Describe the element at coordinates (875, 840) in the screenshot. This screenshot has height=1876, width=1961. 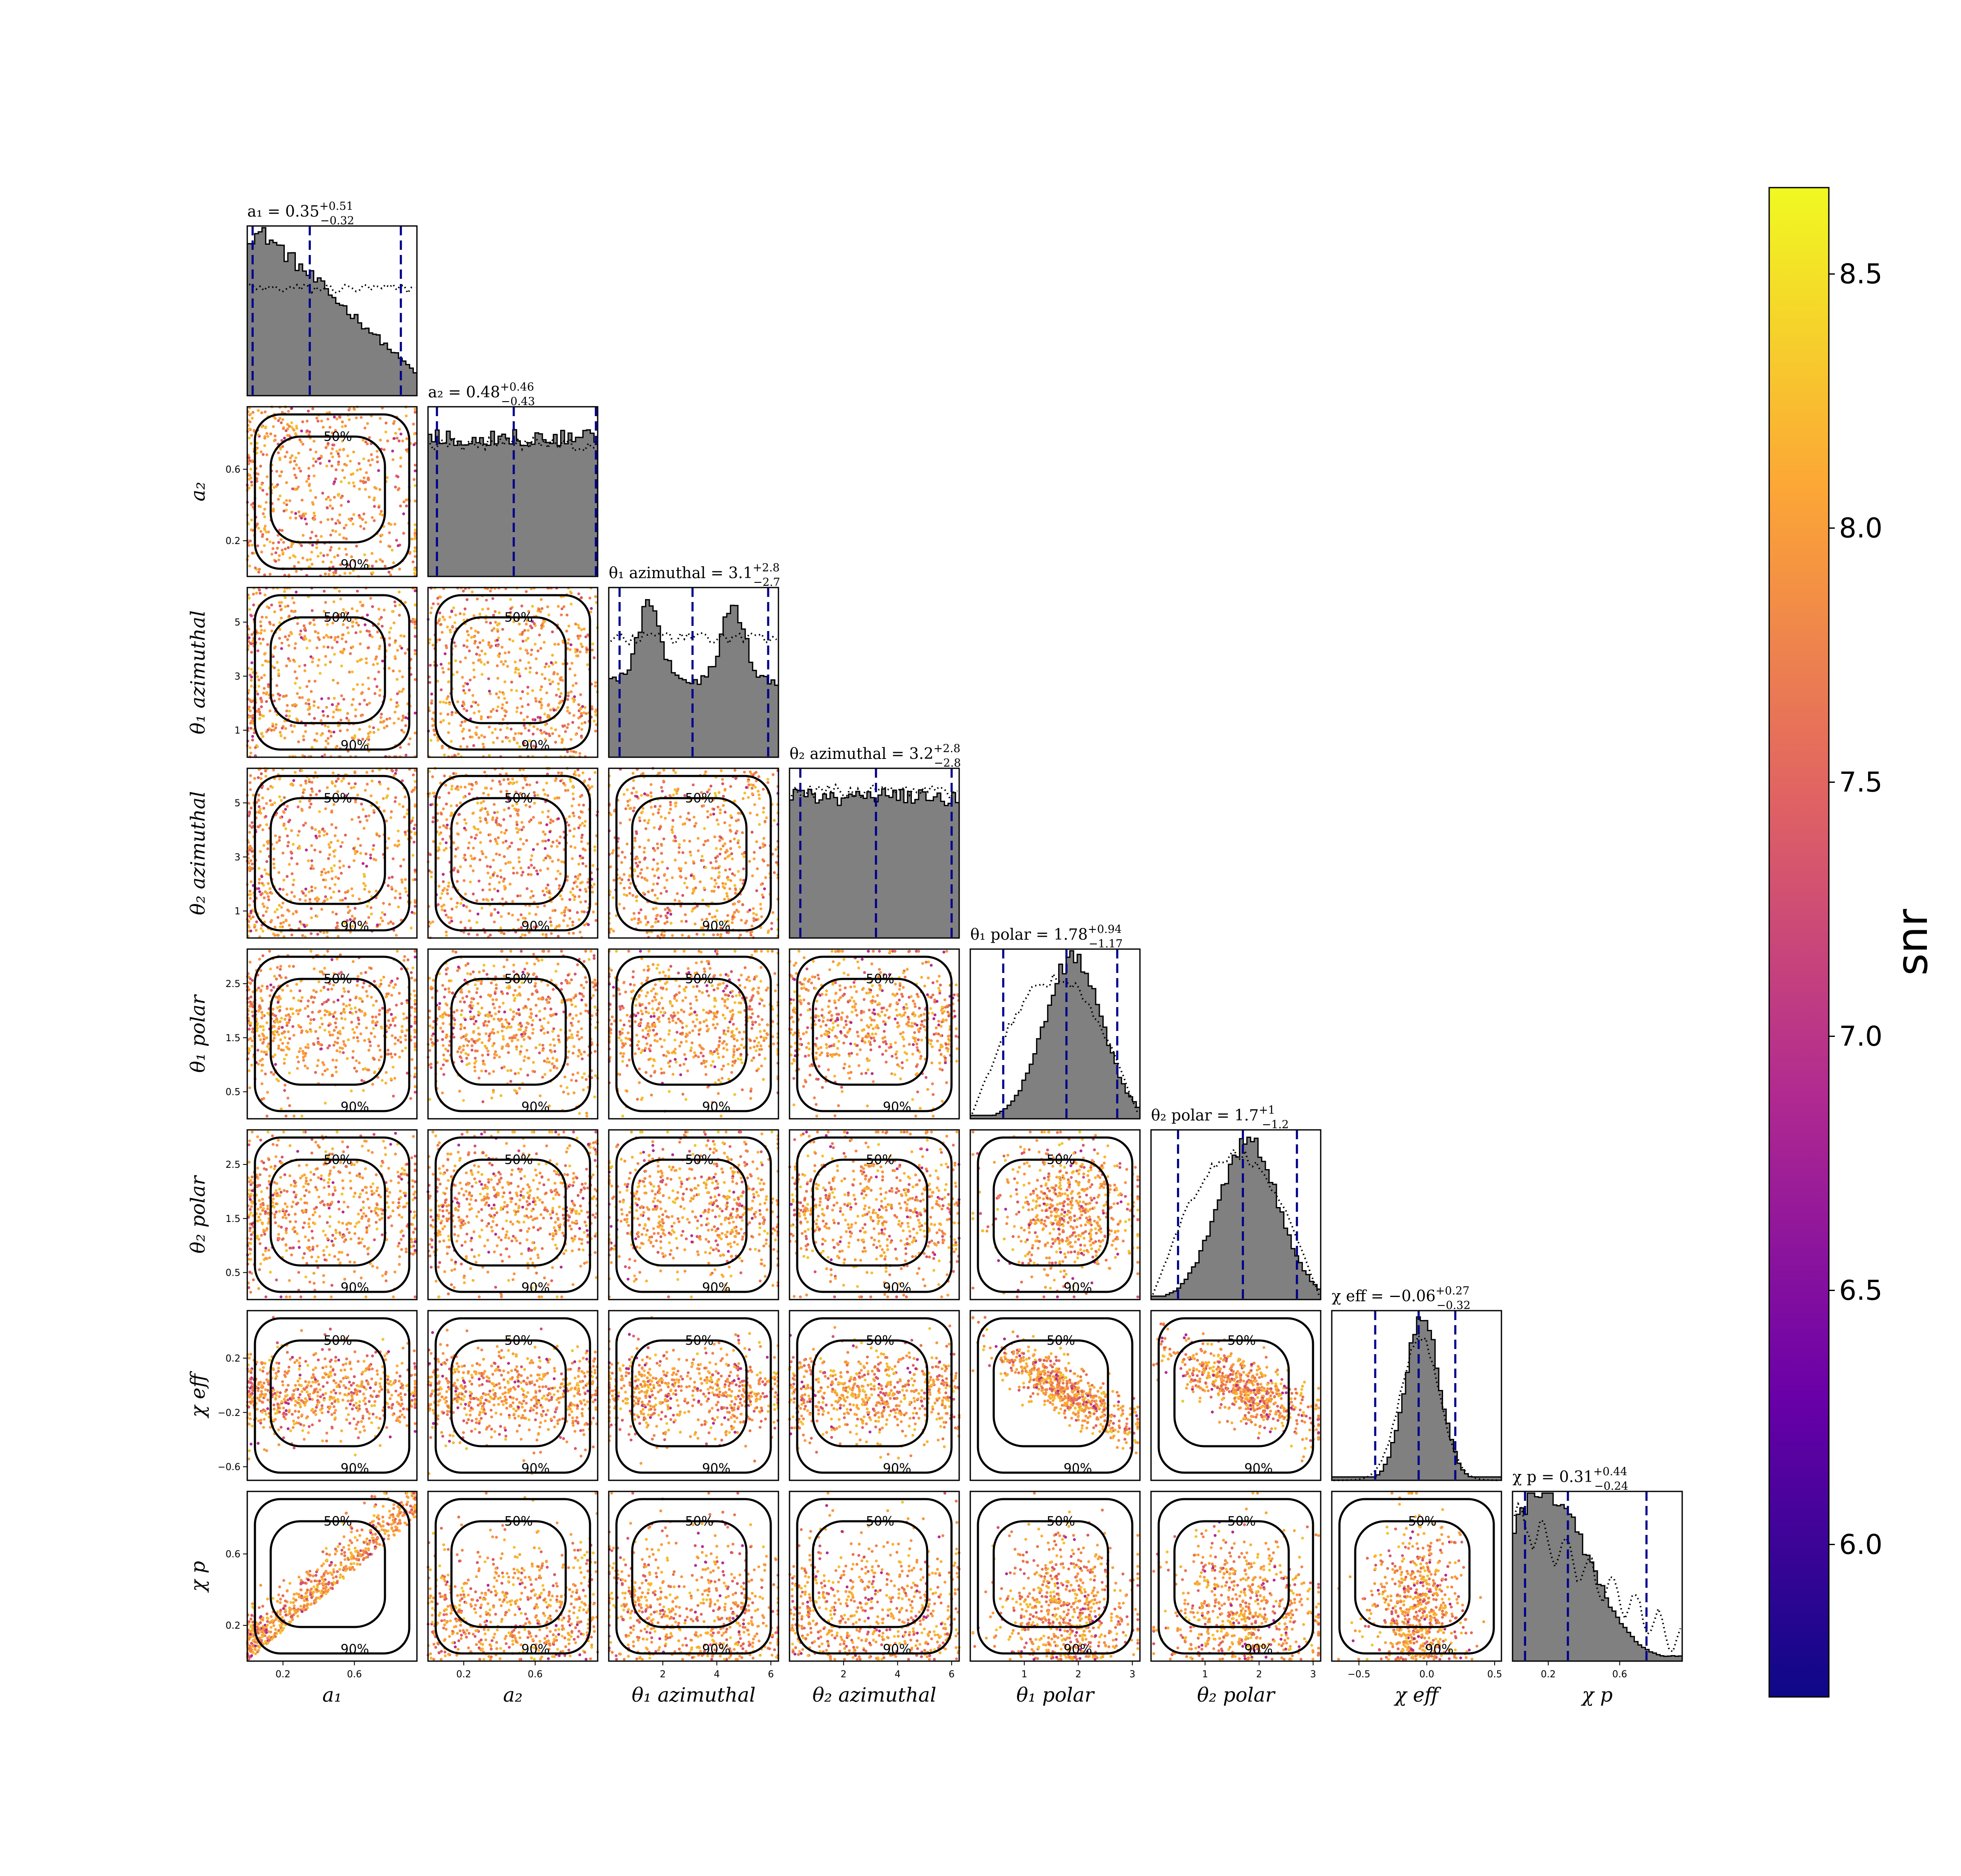
I see `hist-panel-t2az: θ₂ azimuthal = 3.2+2.8 −2.8` at that location.